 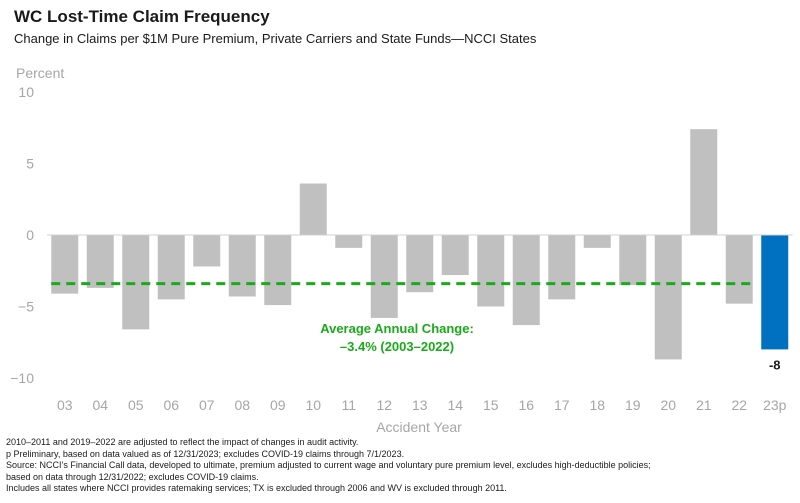 I want to click on average-annotation: –3.4% (2003–2022), so click(x=397, y=346).